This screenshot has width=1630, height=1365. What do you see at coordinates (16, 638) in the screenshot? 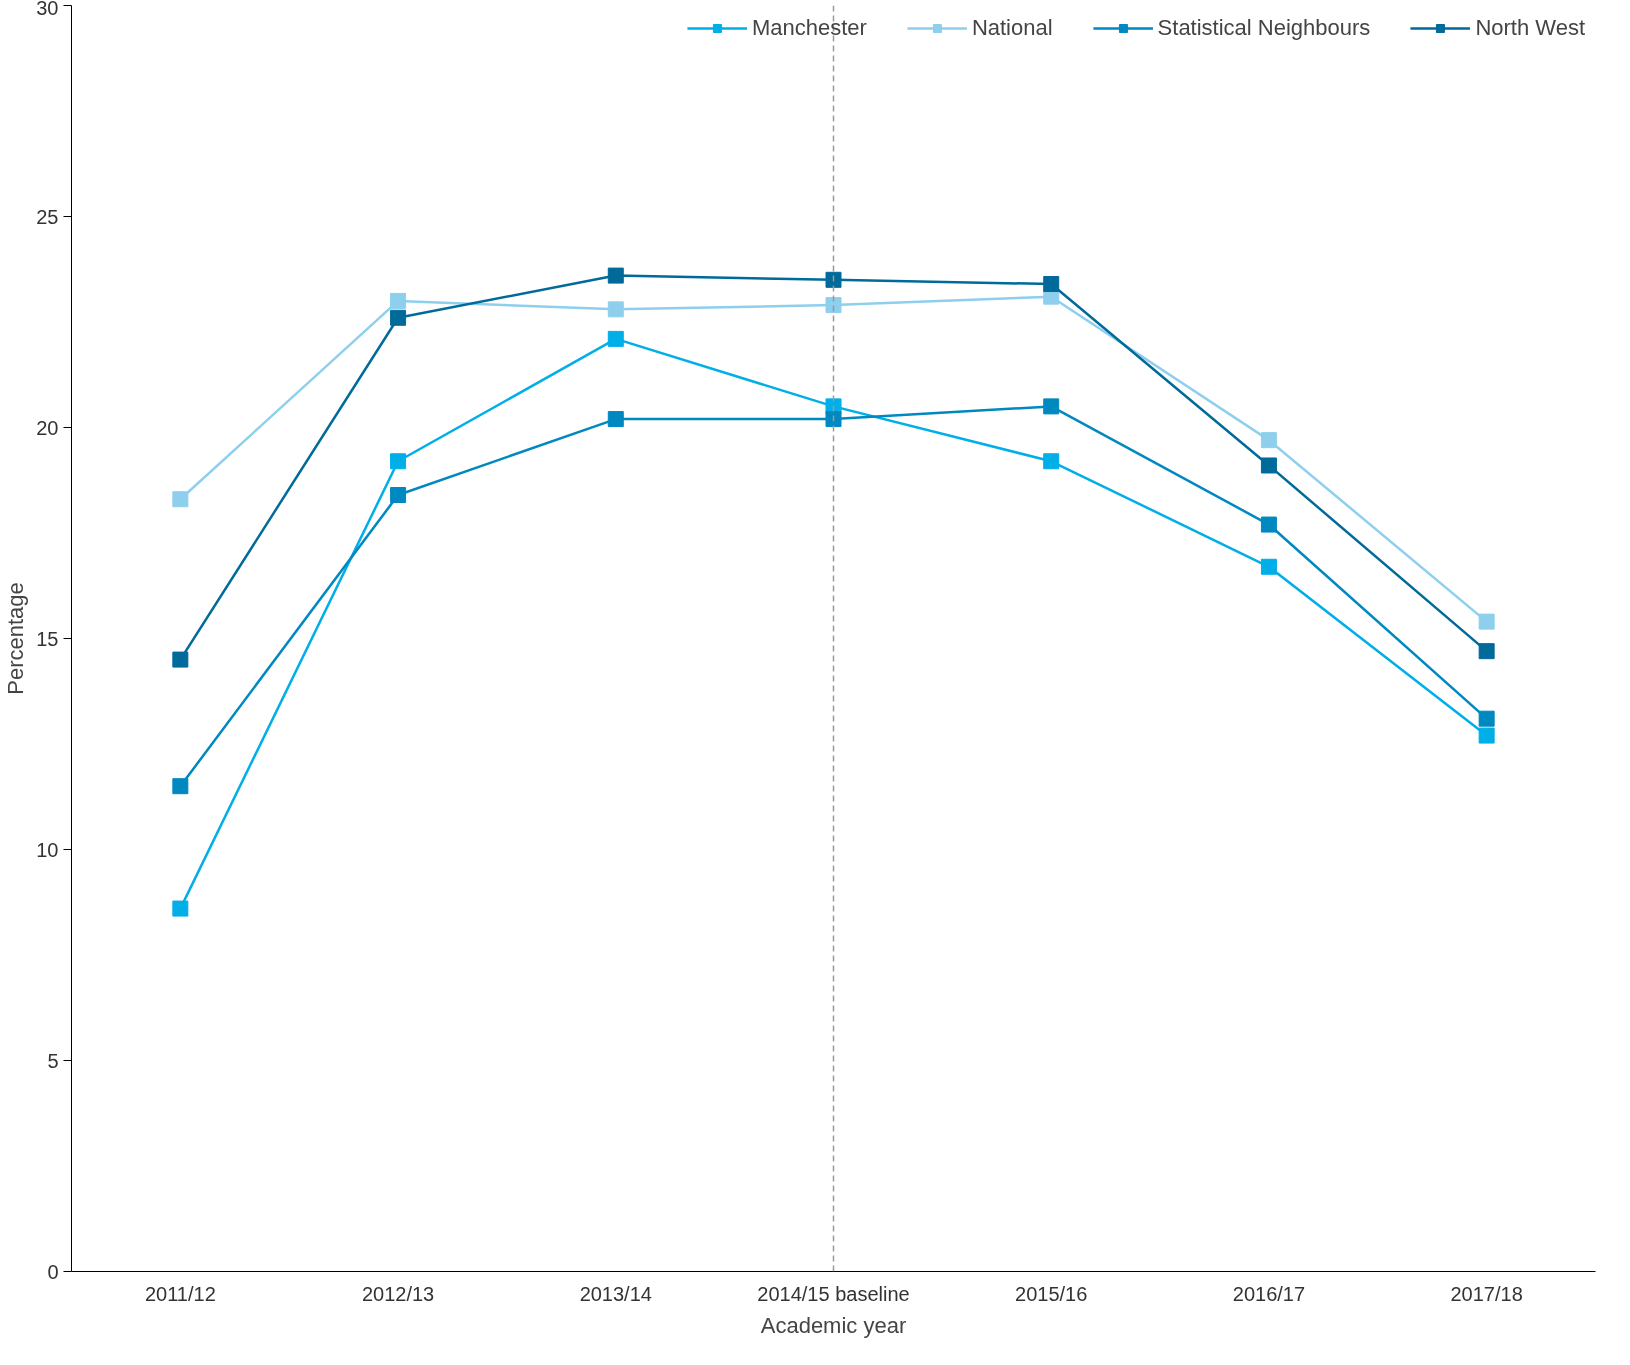
I see `y-axis-title: Percentage` at bounding box center [16, 638].